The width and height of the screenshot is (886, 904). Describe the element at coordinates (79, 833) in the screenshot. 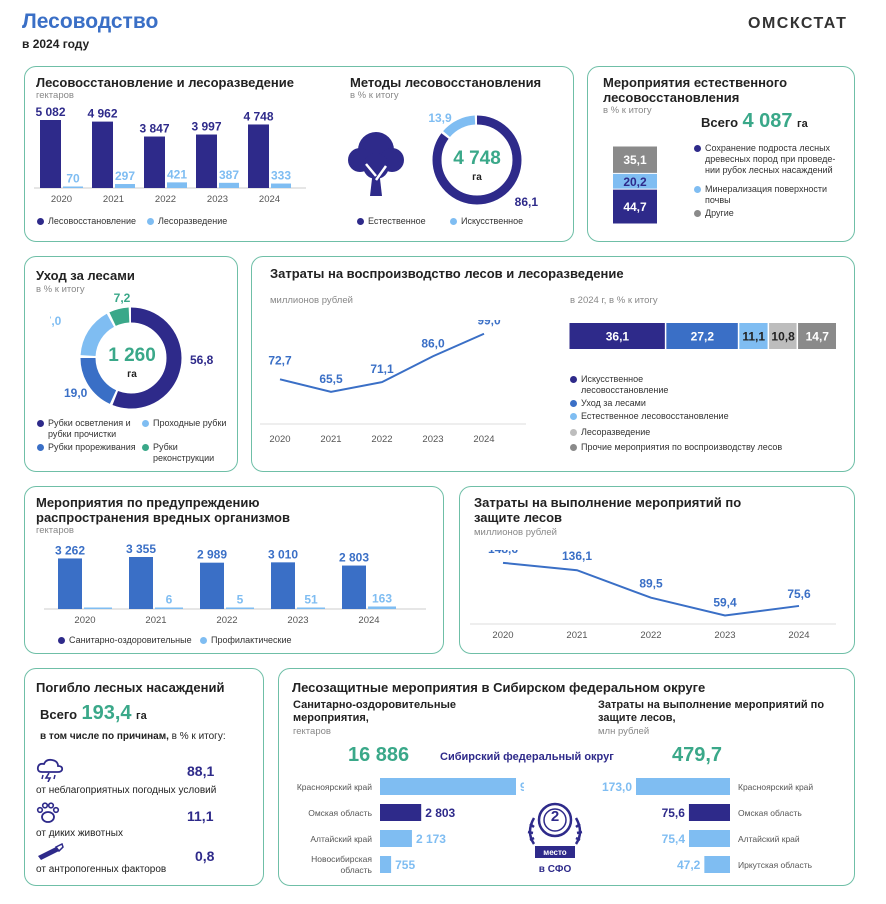

I see `loss-item-label-2: от диких животных` at that location.